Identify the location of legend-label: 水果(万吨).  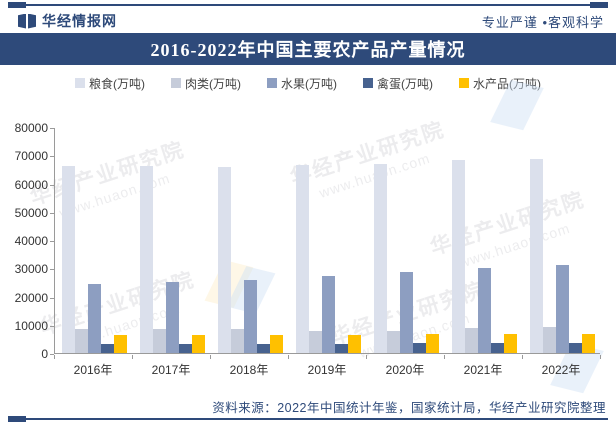
(309, 83).